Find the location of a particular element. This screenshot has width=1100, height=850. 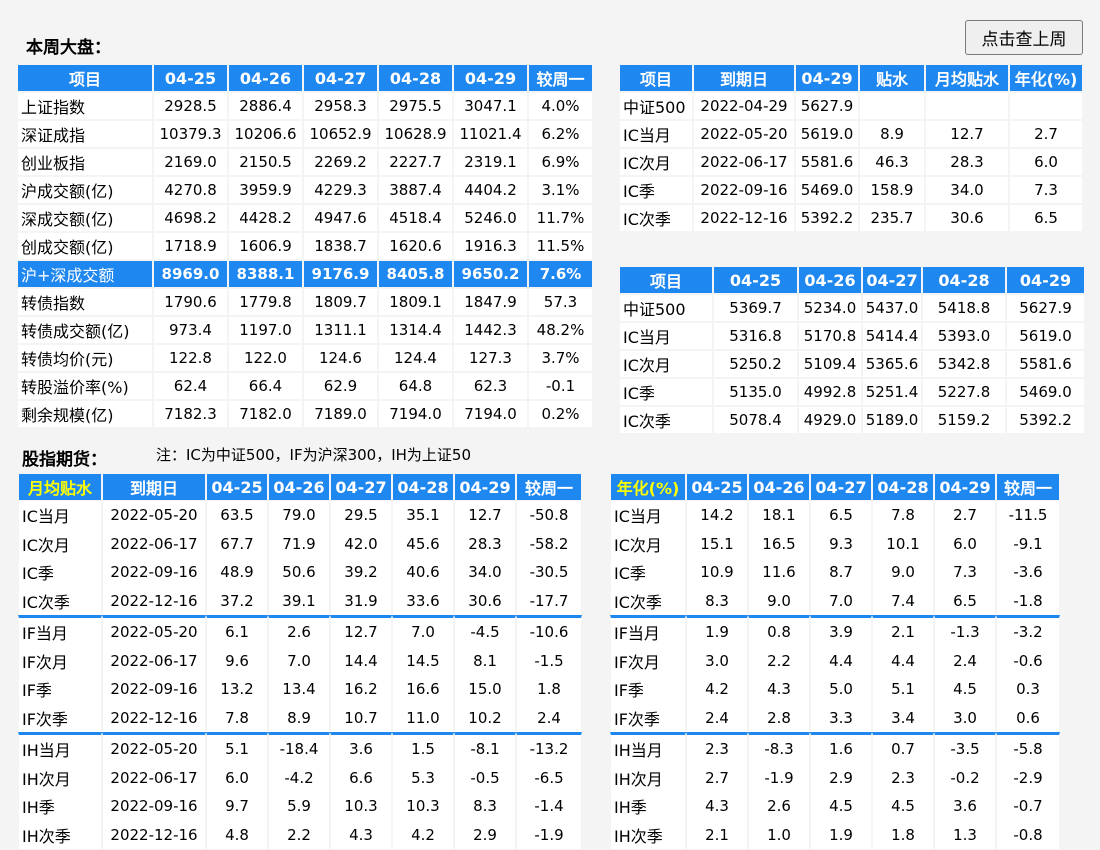

table-cell: 4428.2 is located at coordinates (265, 218).